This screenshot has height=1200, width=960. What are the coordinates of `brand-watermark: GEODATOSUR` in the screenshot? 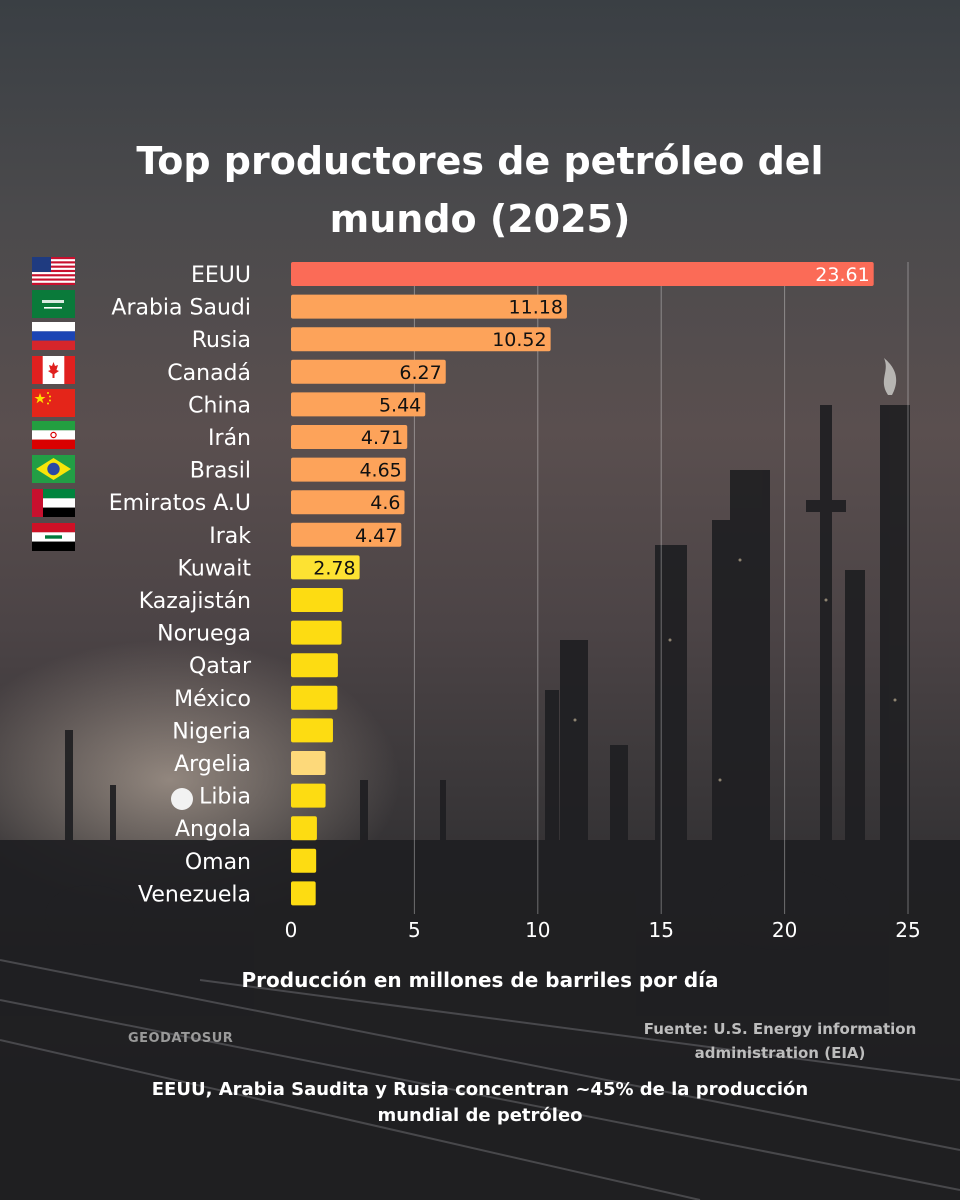 It's located at (181, 1038).